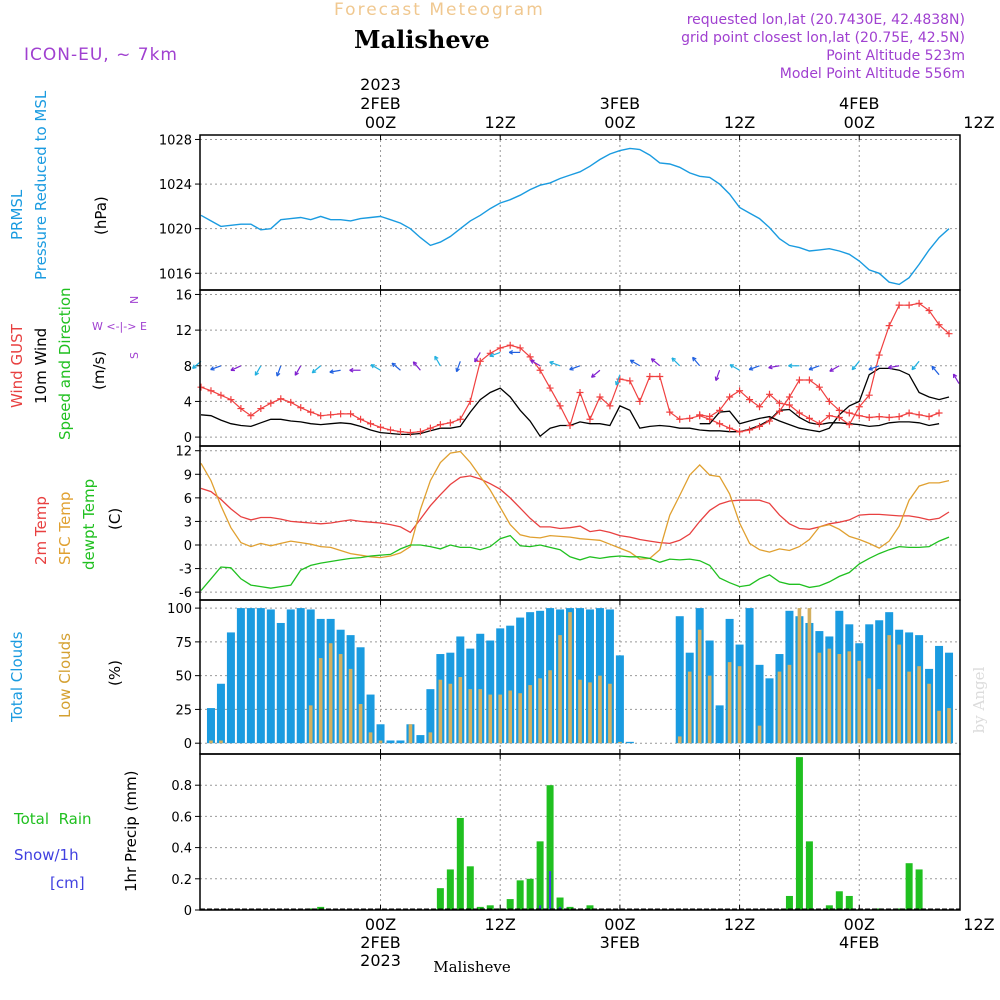  I want to click on y-tick-label: -3, so click(185, 570).